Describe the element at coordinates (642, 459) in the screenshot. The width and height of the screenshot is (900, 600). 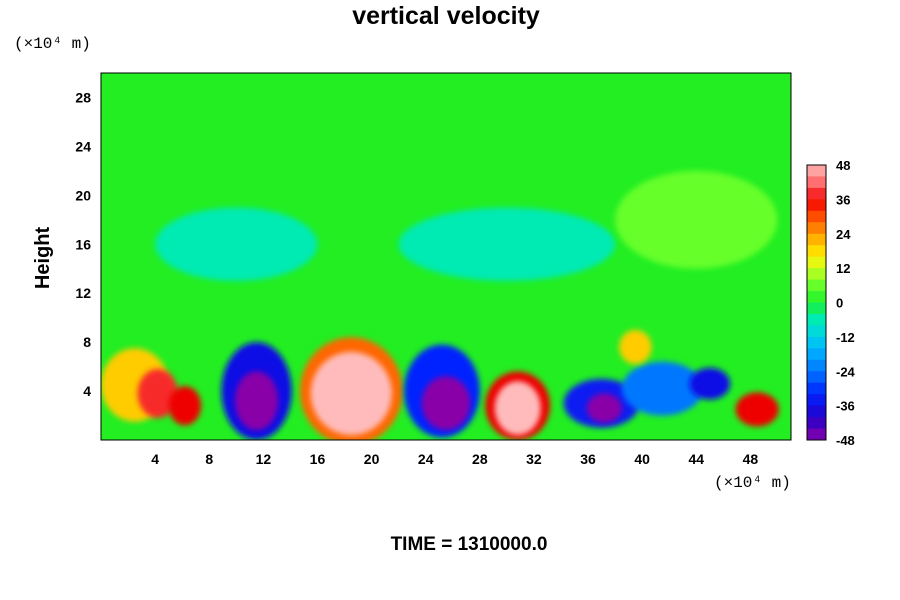
I see `x-tick-label: 40` at that location.